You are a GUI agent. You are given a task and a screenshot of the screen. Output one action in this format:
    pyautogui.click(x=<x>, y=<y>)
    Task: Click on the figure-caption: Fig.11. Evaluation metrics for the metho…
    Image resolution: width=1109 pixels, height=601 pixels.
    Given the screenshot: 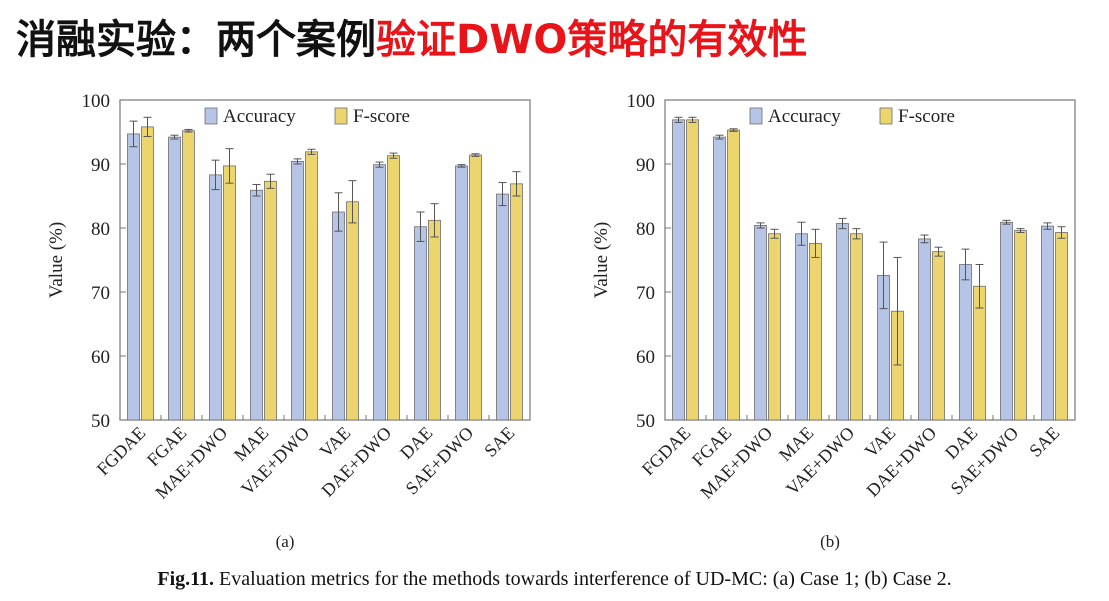 What is the action you would take?
    pyautogui.click(x=554, y=579)
    